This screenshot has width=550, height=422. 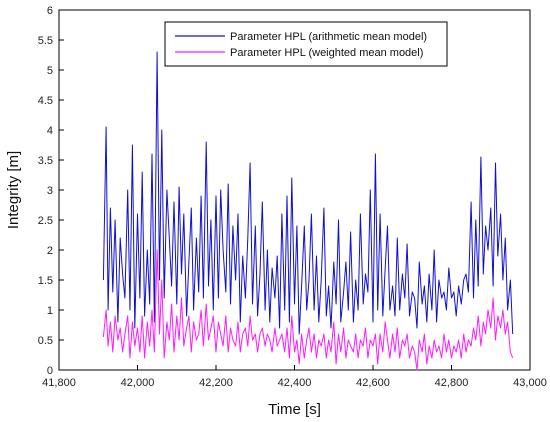 I want to click on x-tick-label: 43,000, so click(x=530, y=383).